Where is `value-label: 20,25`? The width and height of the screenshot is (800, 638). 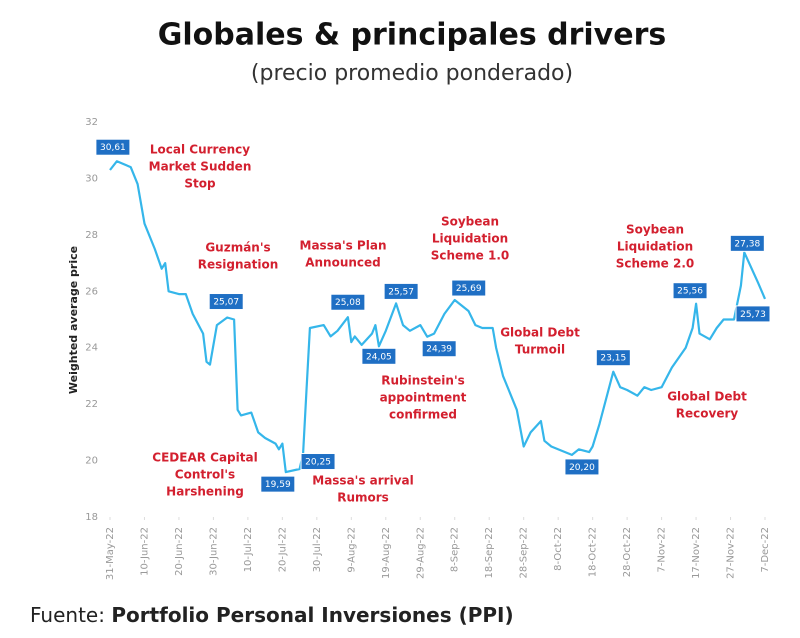 value-label: 20,25 is located at coordinates (318, 463).